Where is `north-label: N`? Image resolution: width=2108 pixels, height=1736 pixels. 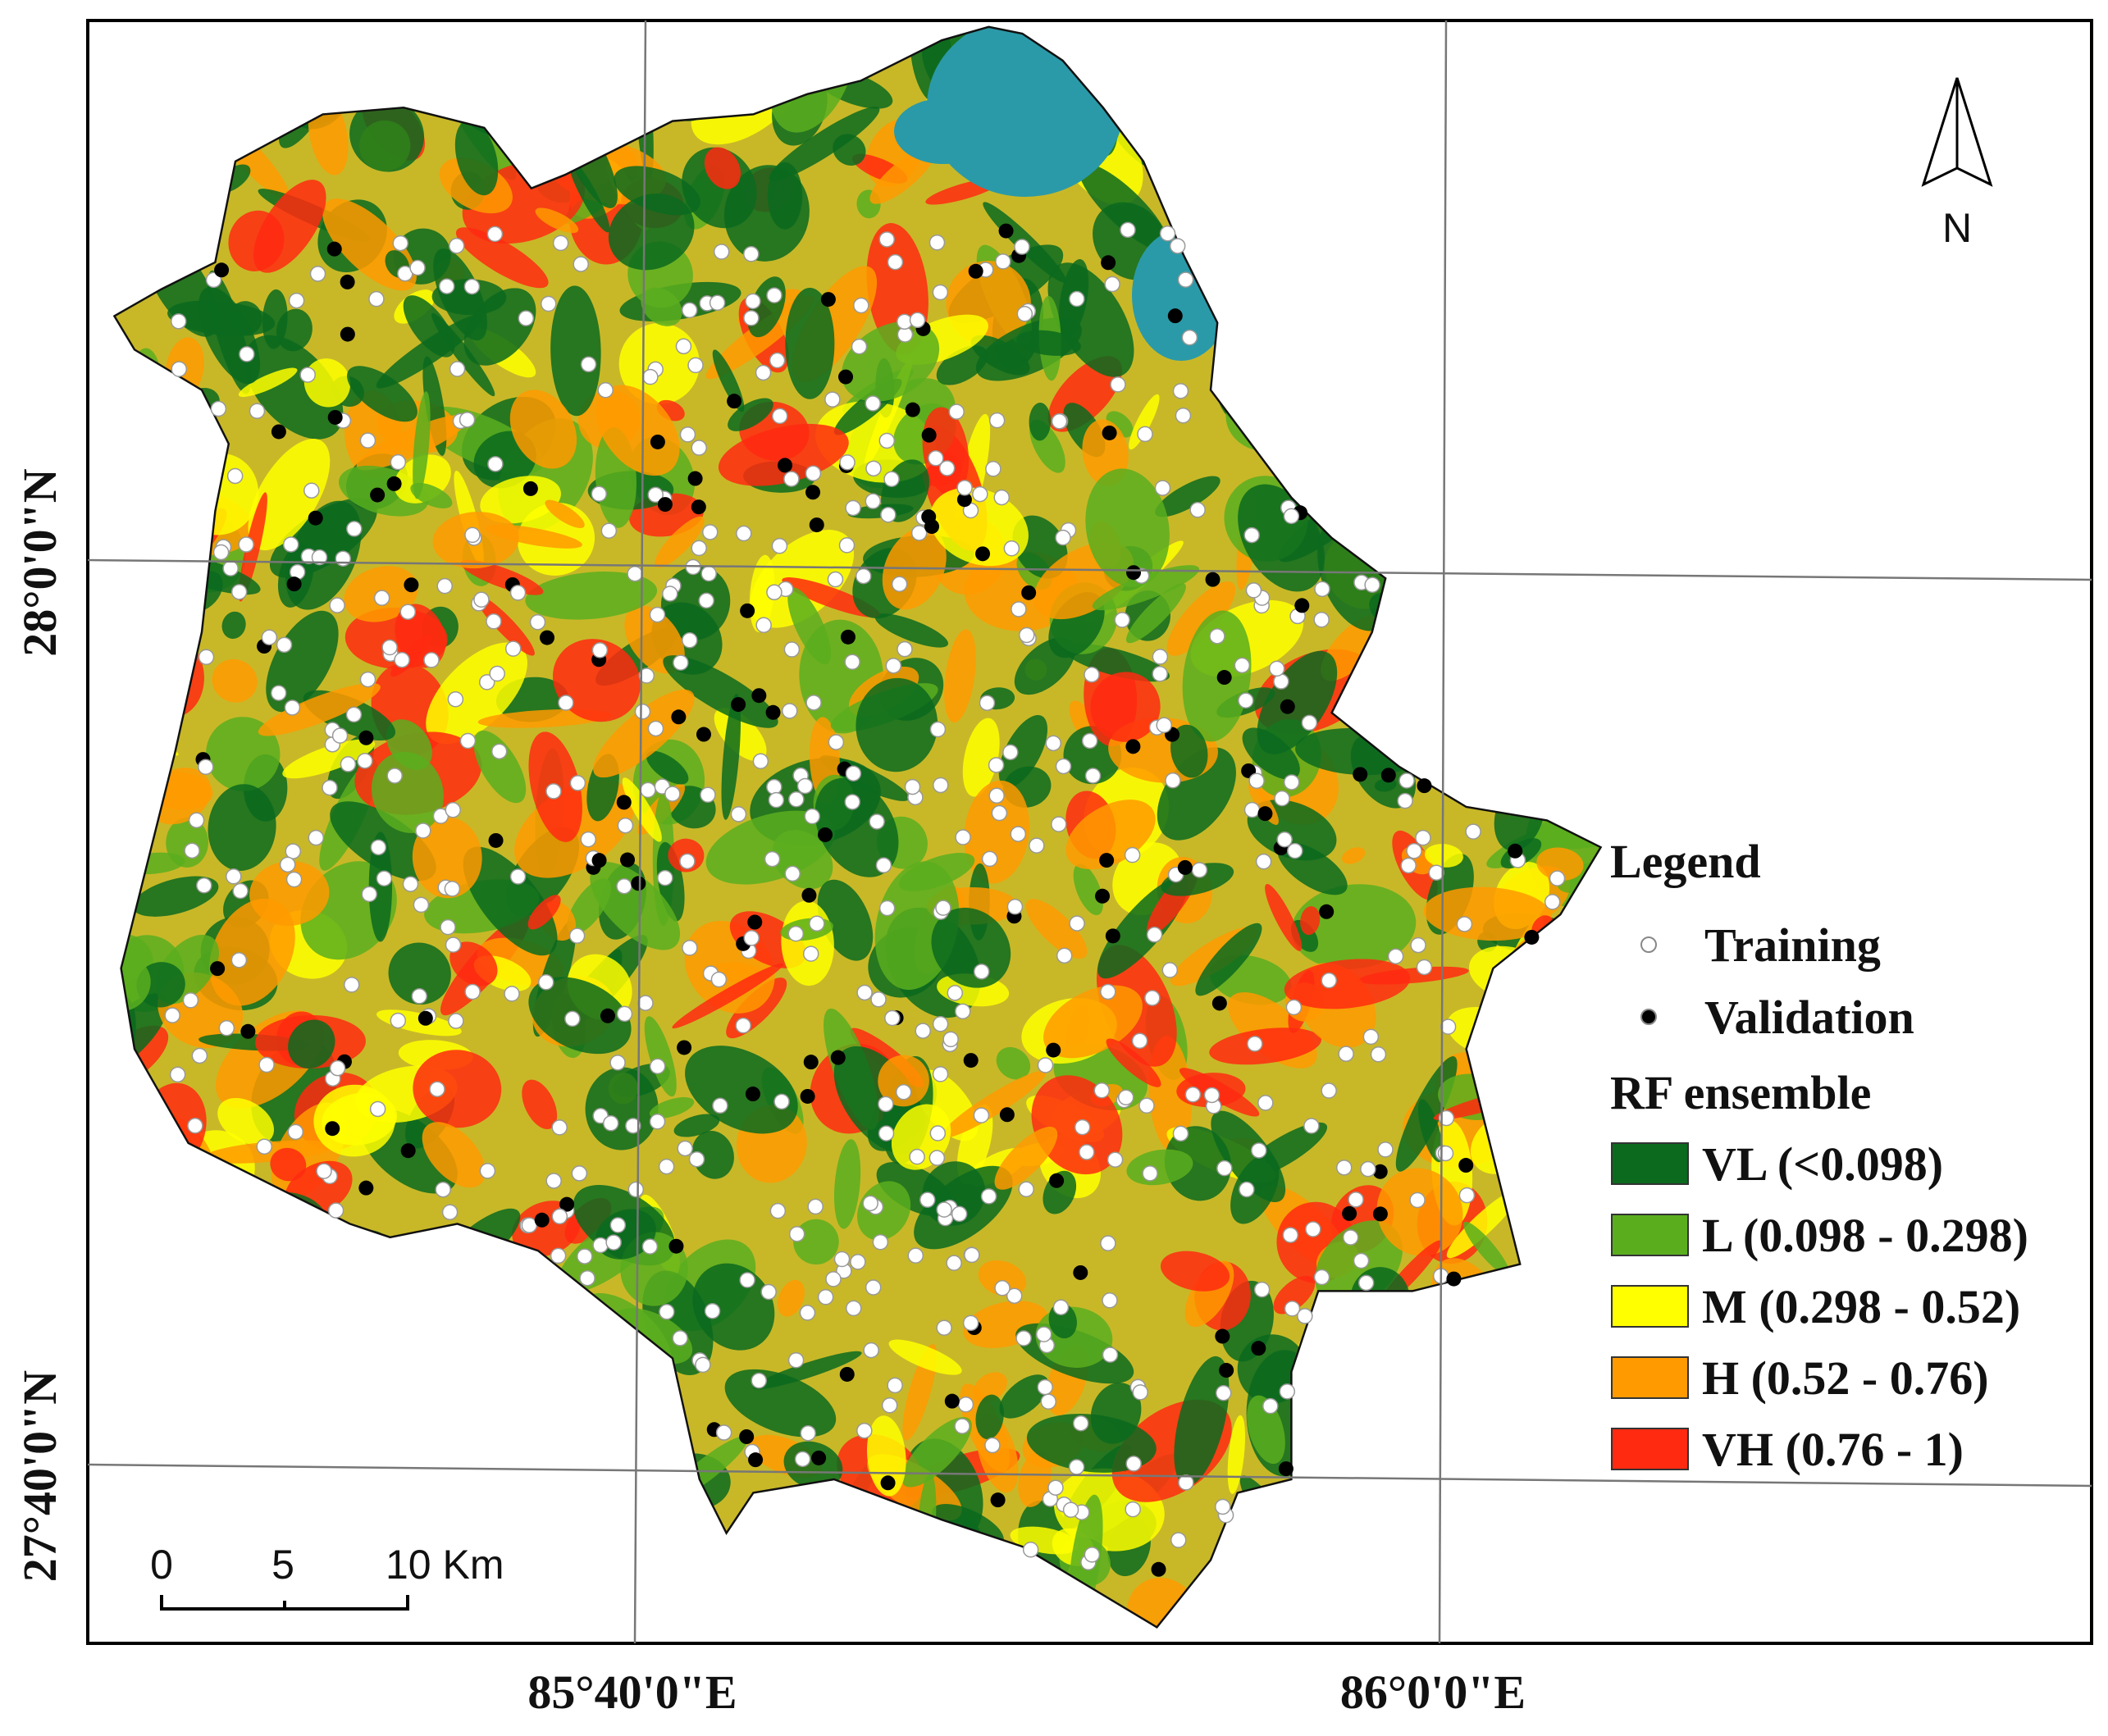 north-label: N is located at coordinates (1957, 228).